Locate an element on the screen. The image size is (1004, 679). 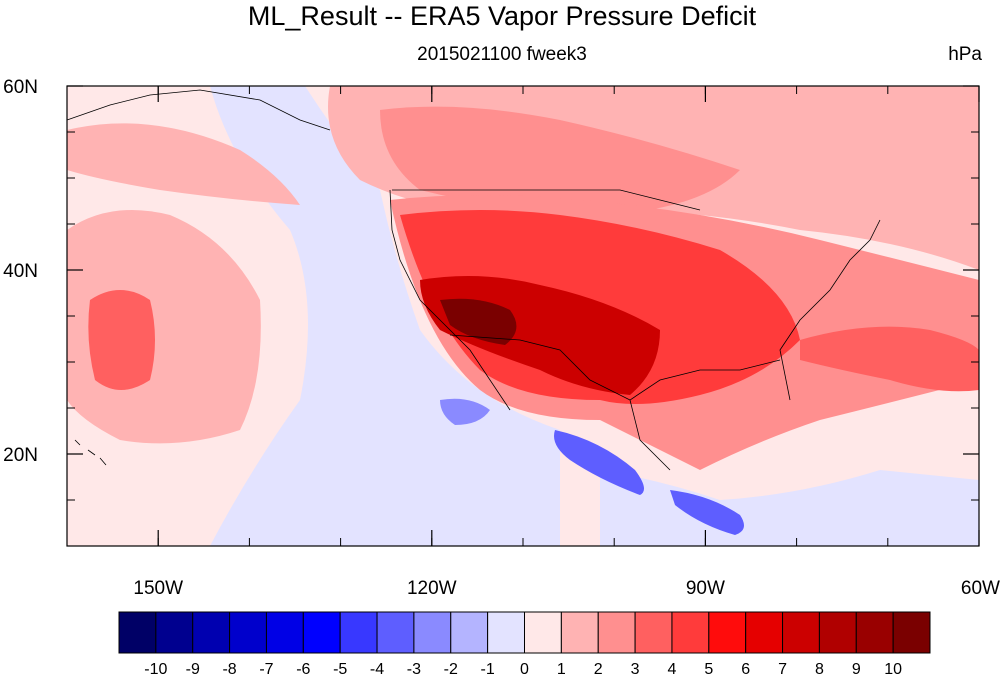
alaska-coast is located at coordinates (198, 110).